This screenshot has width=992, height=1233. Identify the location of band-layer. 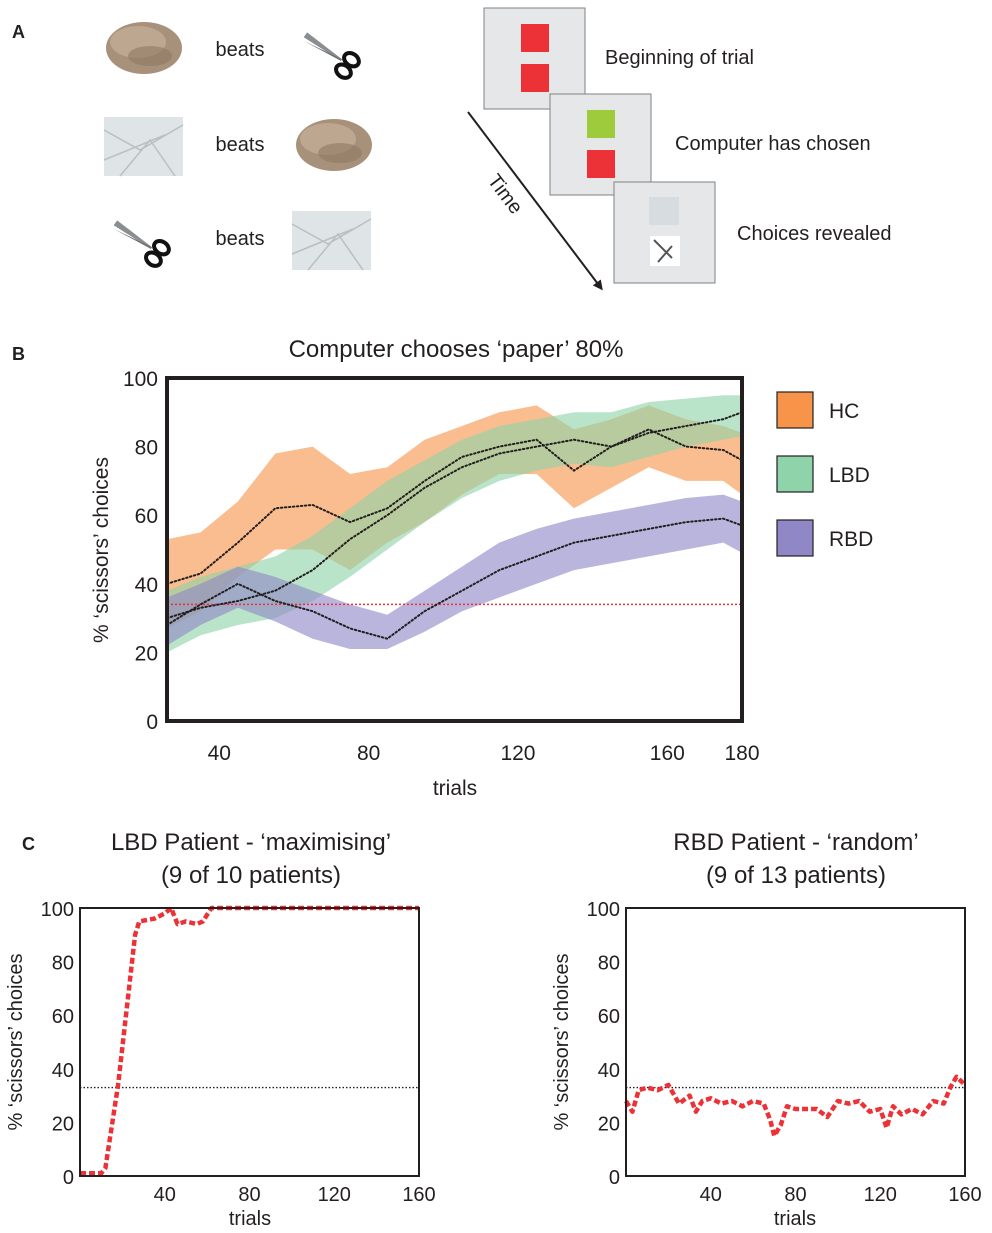
(454, 524).